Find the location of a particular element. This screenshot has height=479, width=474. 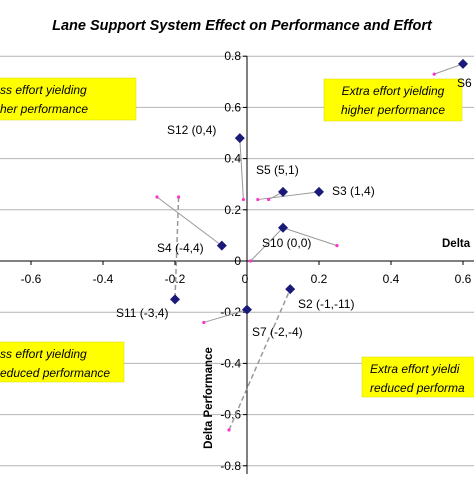

x-tick-label: 0 is located at coordinates (245, 279).